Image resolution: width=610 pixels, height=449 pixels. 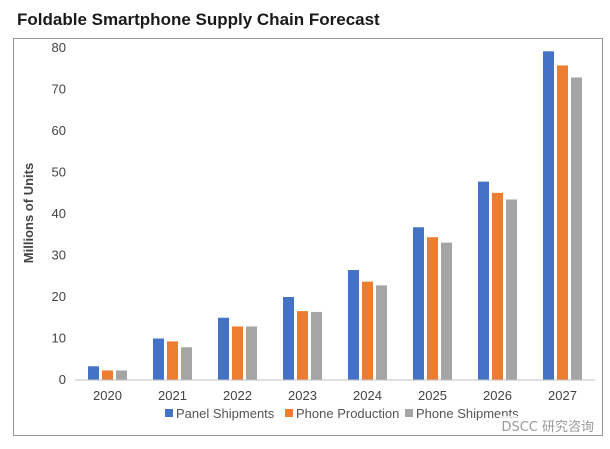 What do you see at coordinates (446, 311) in the screenshot?
I see `bar-phone-shipments-2025` at bounding box center [446, 311].